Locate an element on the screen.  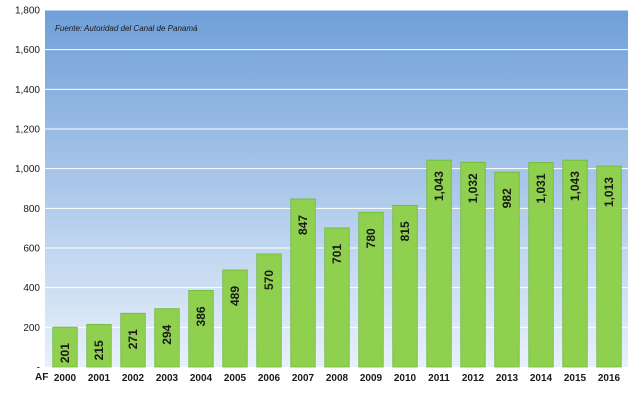
x-tick-label: 2009 is located at coordinates (371, 378).